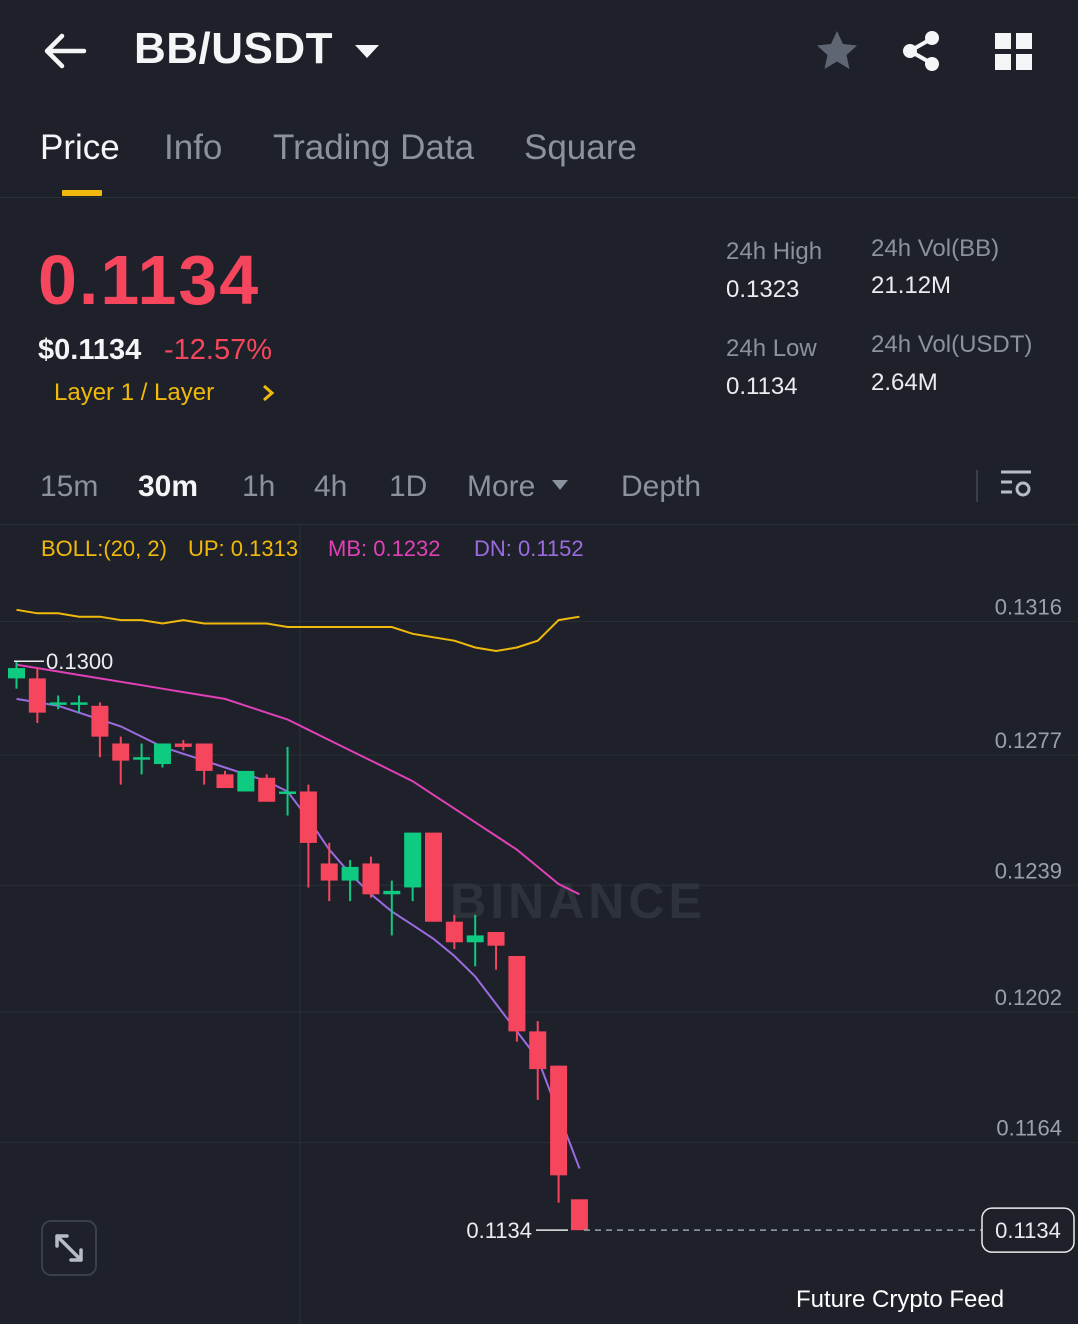  Describe the element at coordinates (529, 548) in the screenshot. I see `boll-dn-value: DN: 0.1152` at that location.